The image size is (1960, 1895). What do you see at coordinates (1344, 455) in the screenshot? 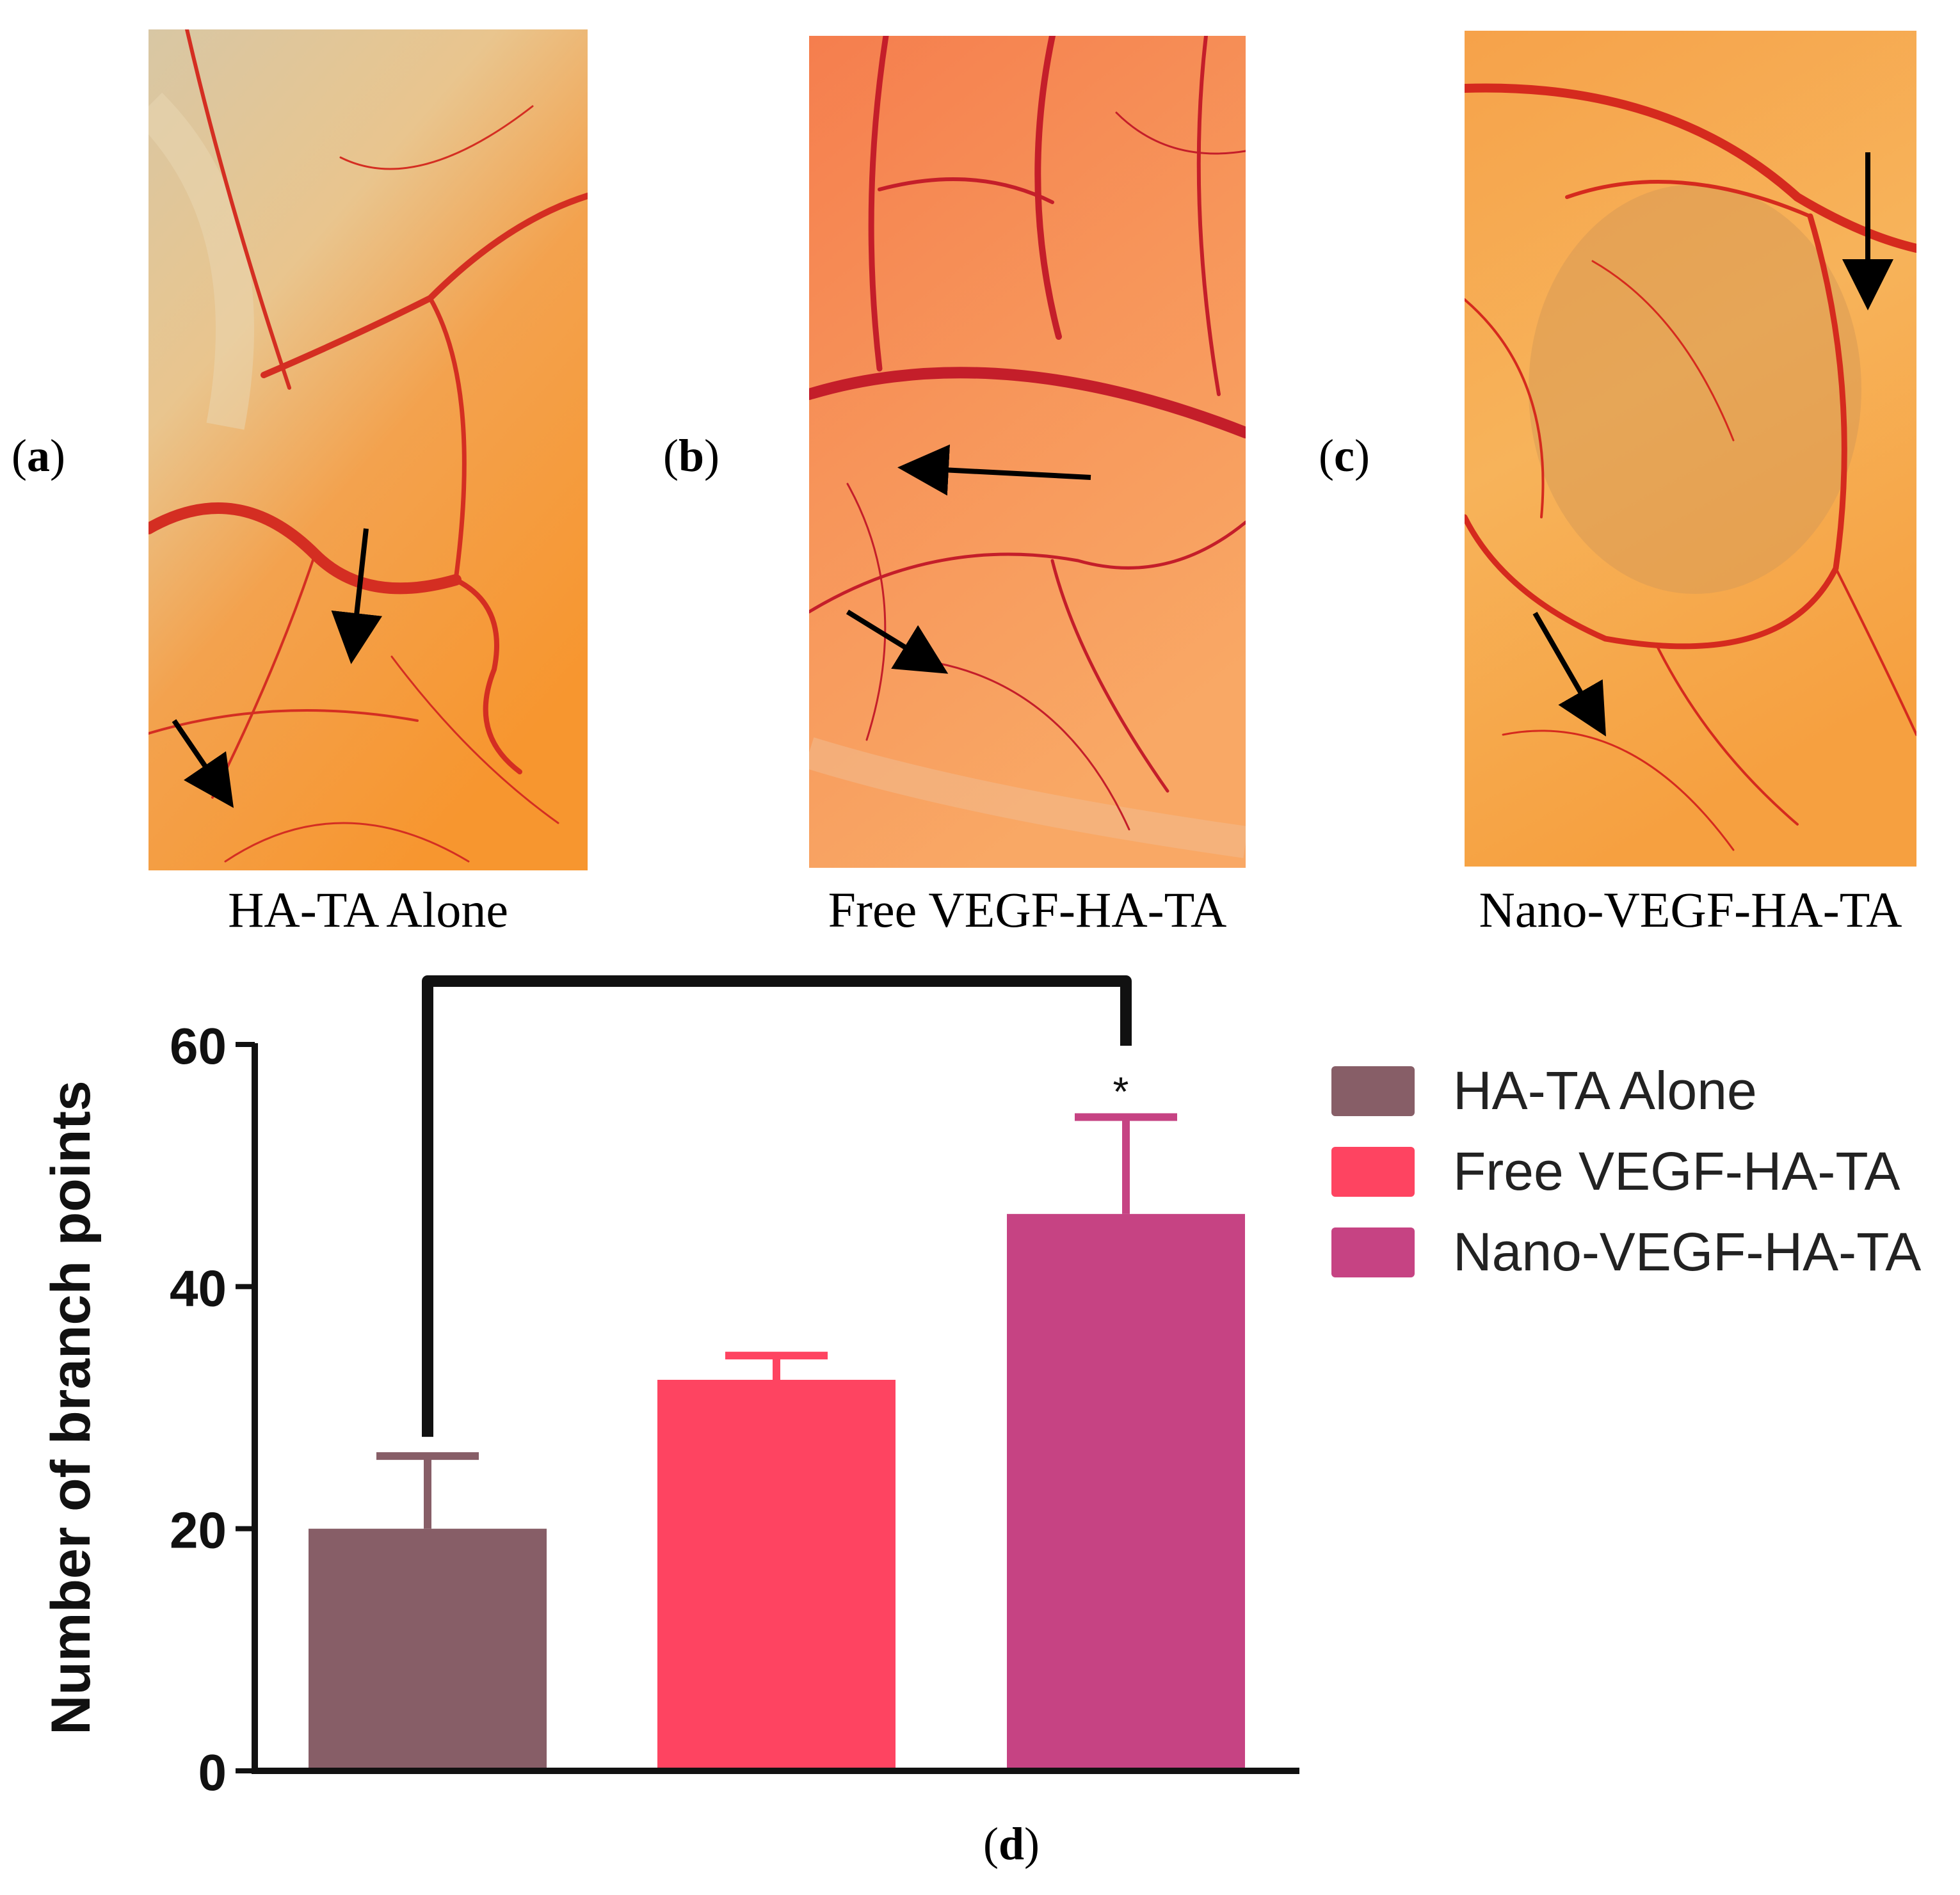
I see `panel-label-c: (c)` at bounding box center [1344, 455].